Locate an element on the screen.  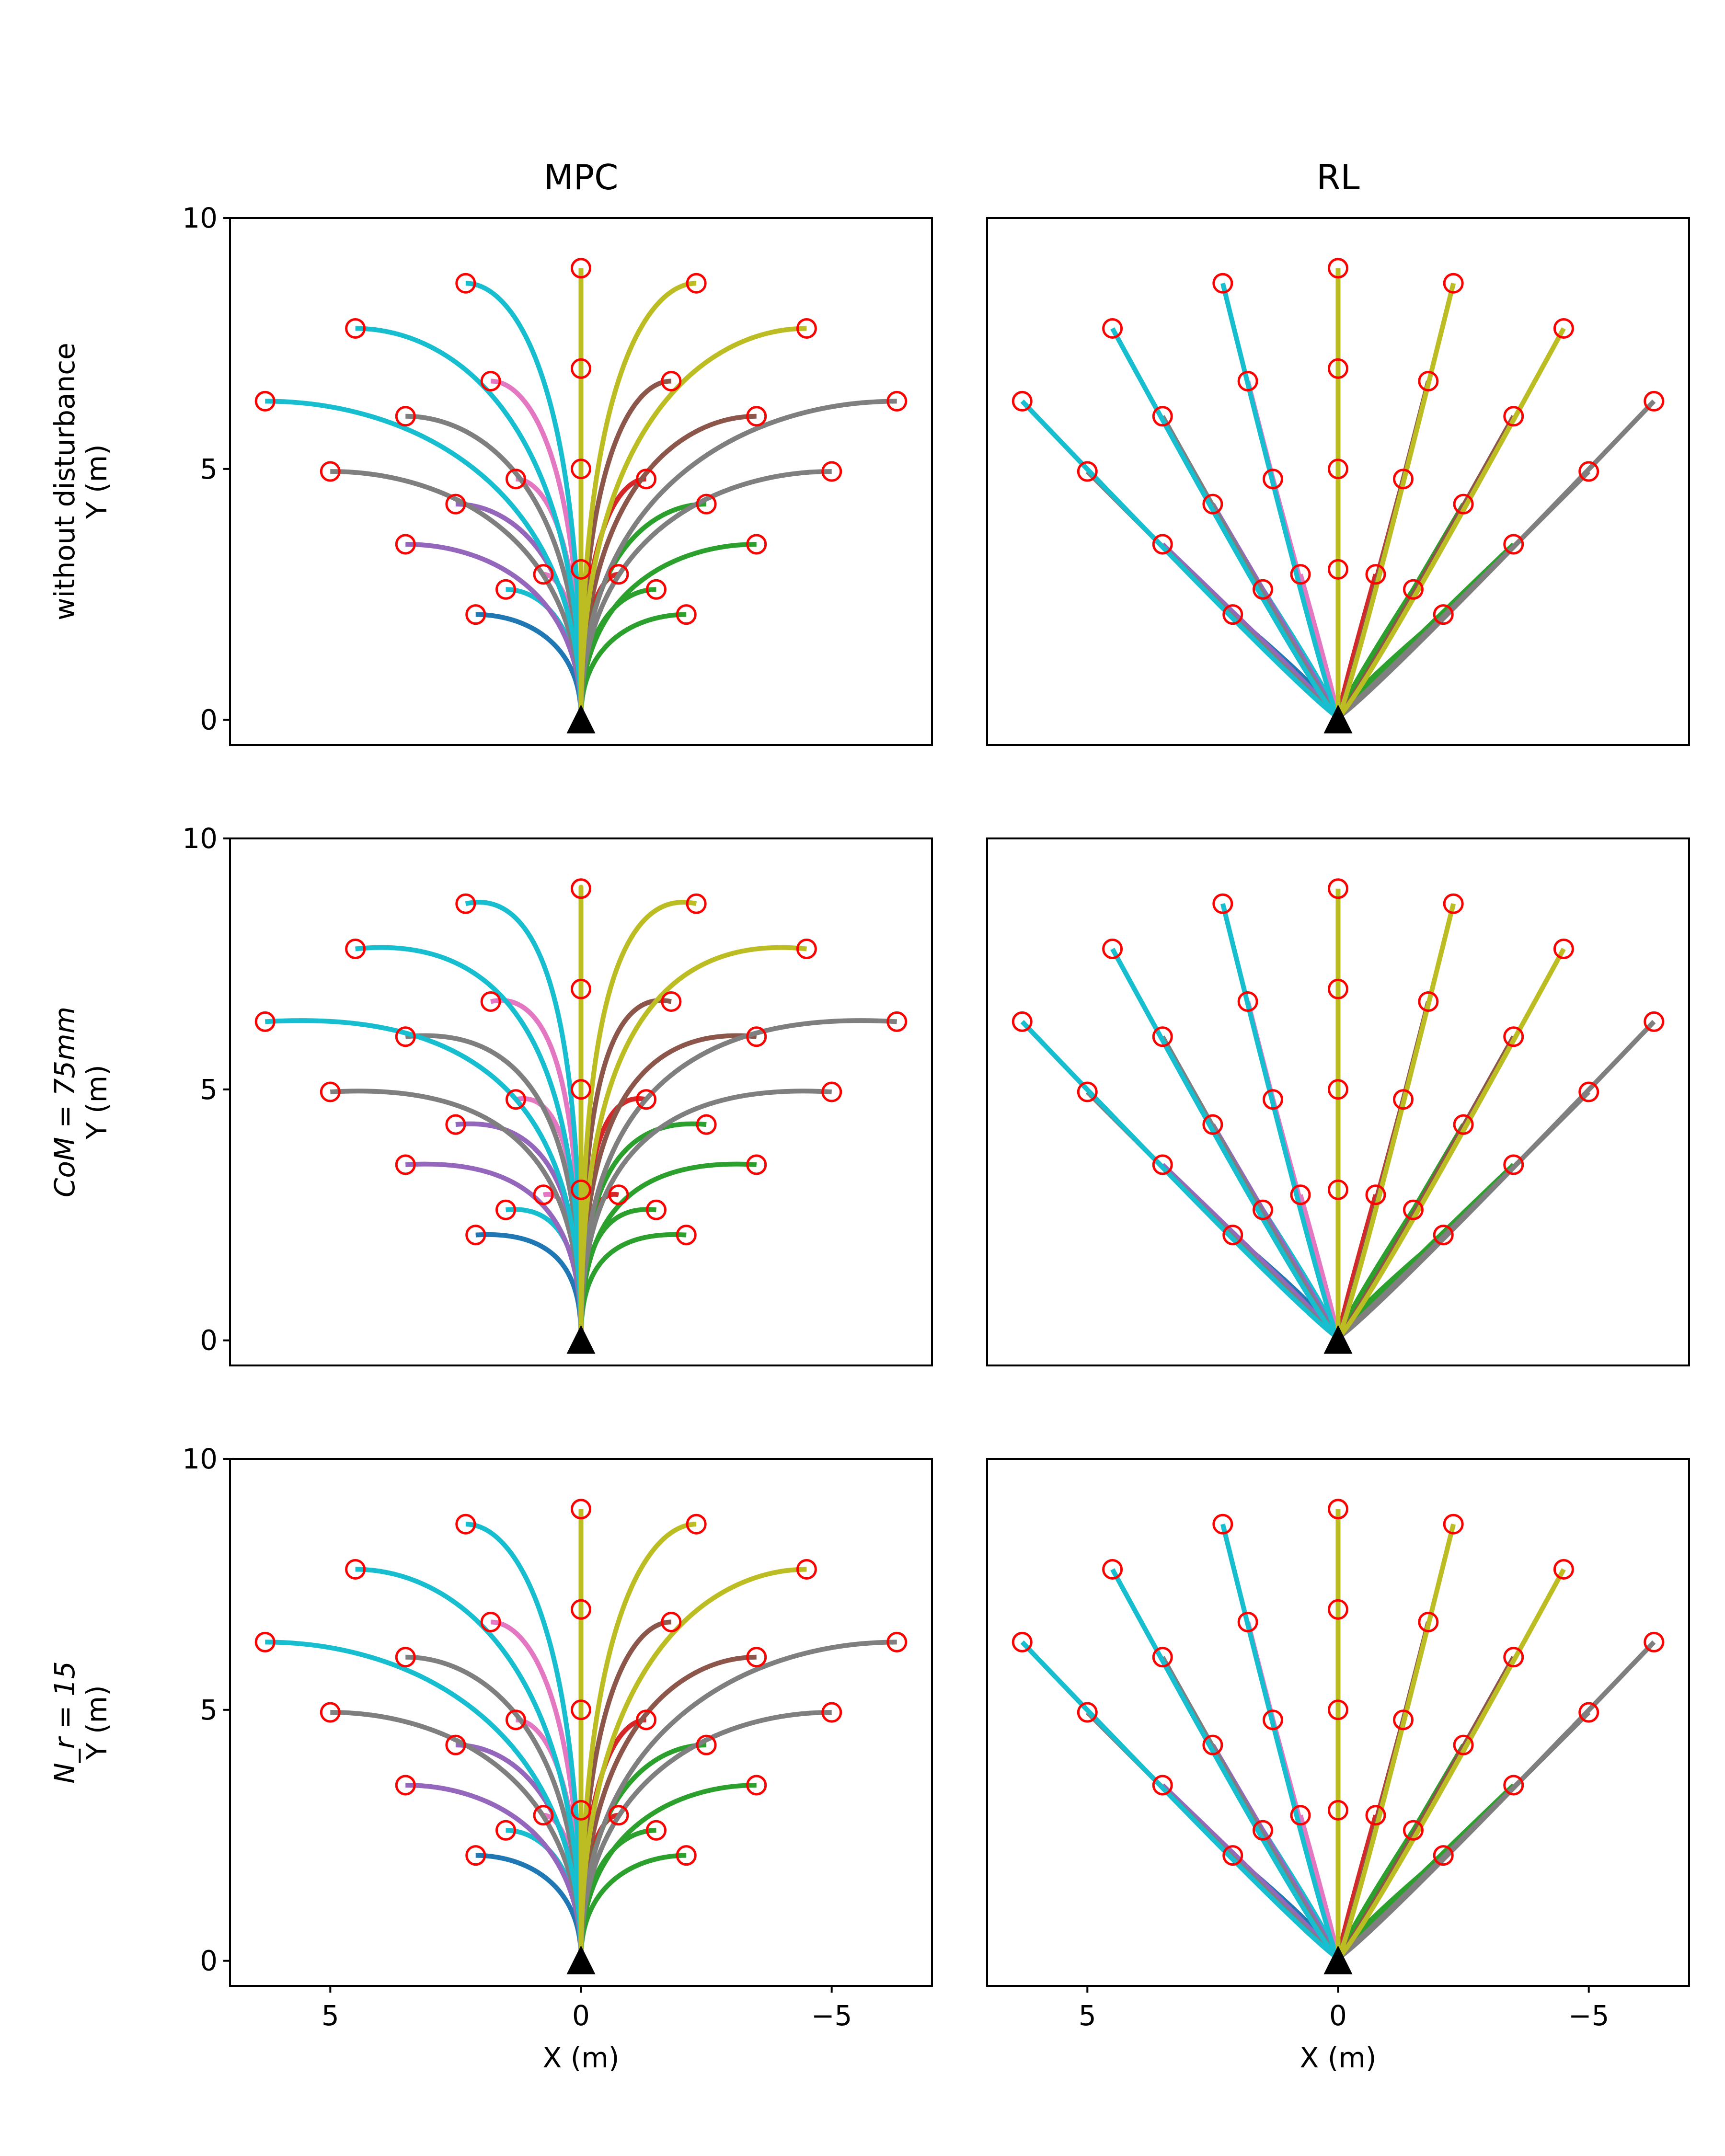
panel-rl-2: 5 0 −5 X (m) is located at coordinates (1338, 1766).